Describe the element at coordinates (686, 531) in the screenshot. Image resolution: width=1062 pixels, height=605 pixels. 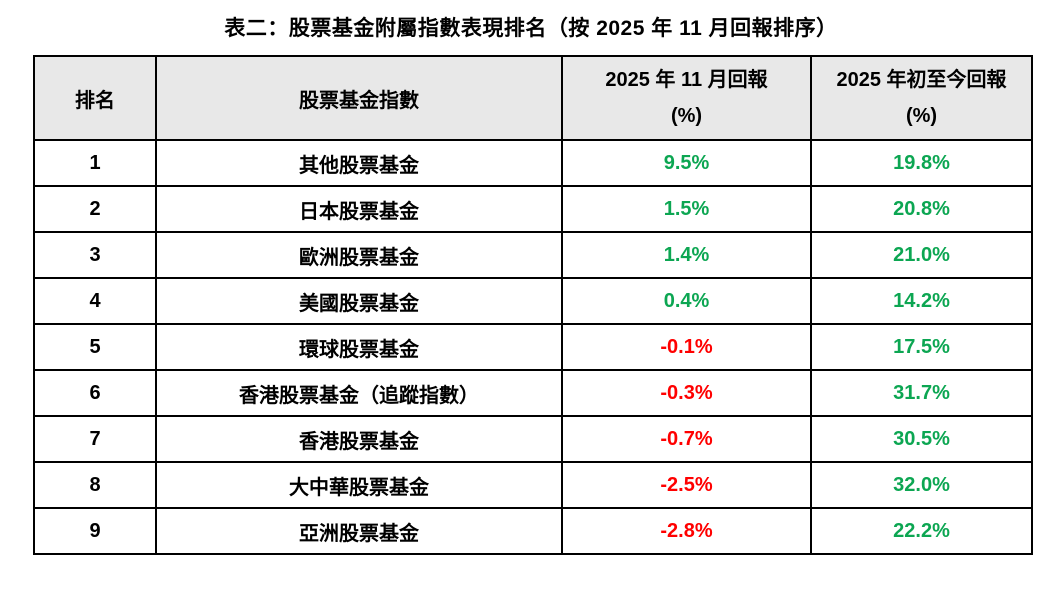
I see `nov-return-cell: -2.8%` at that location.